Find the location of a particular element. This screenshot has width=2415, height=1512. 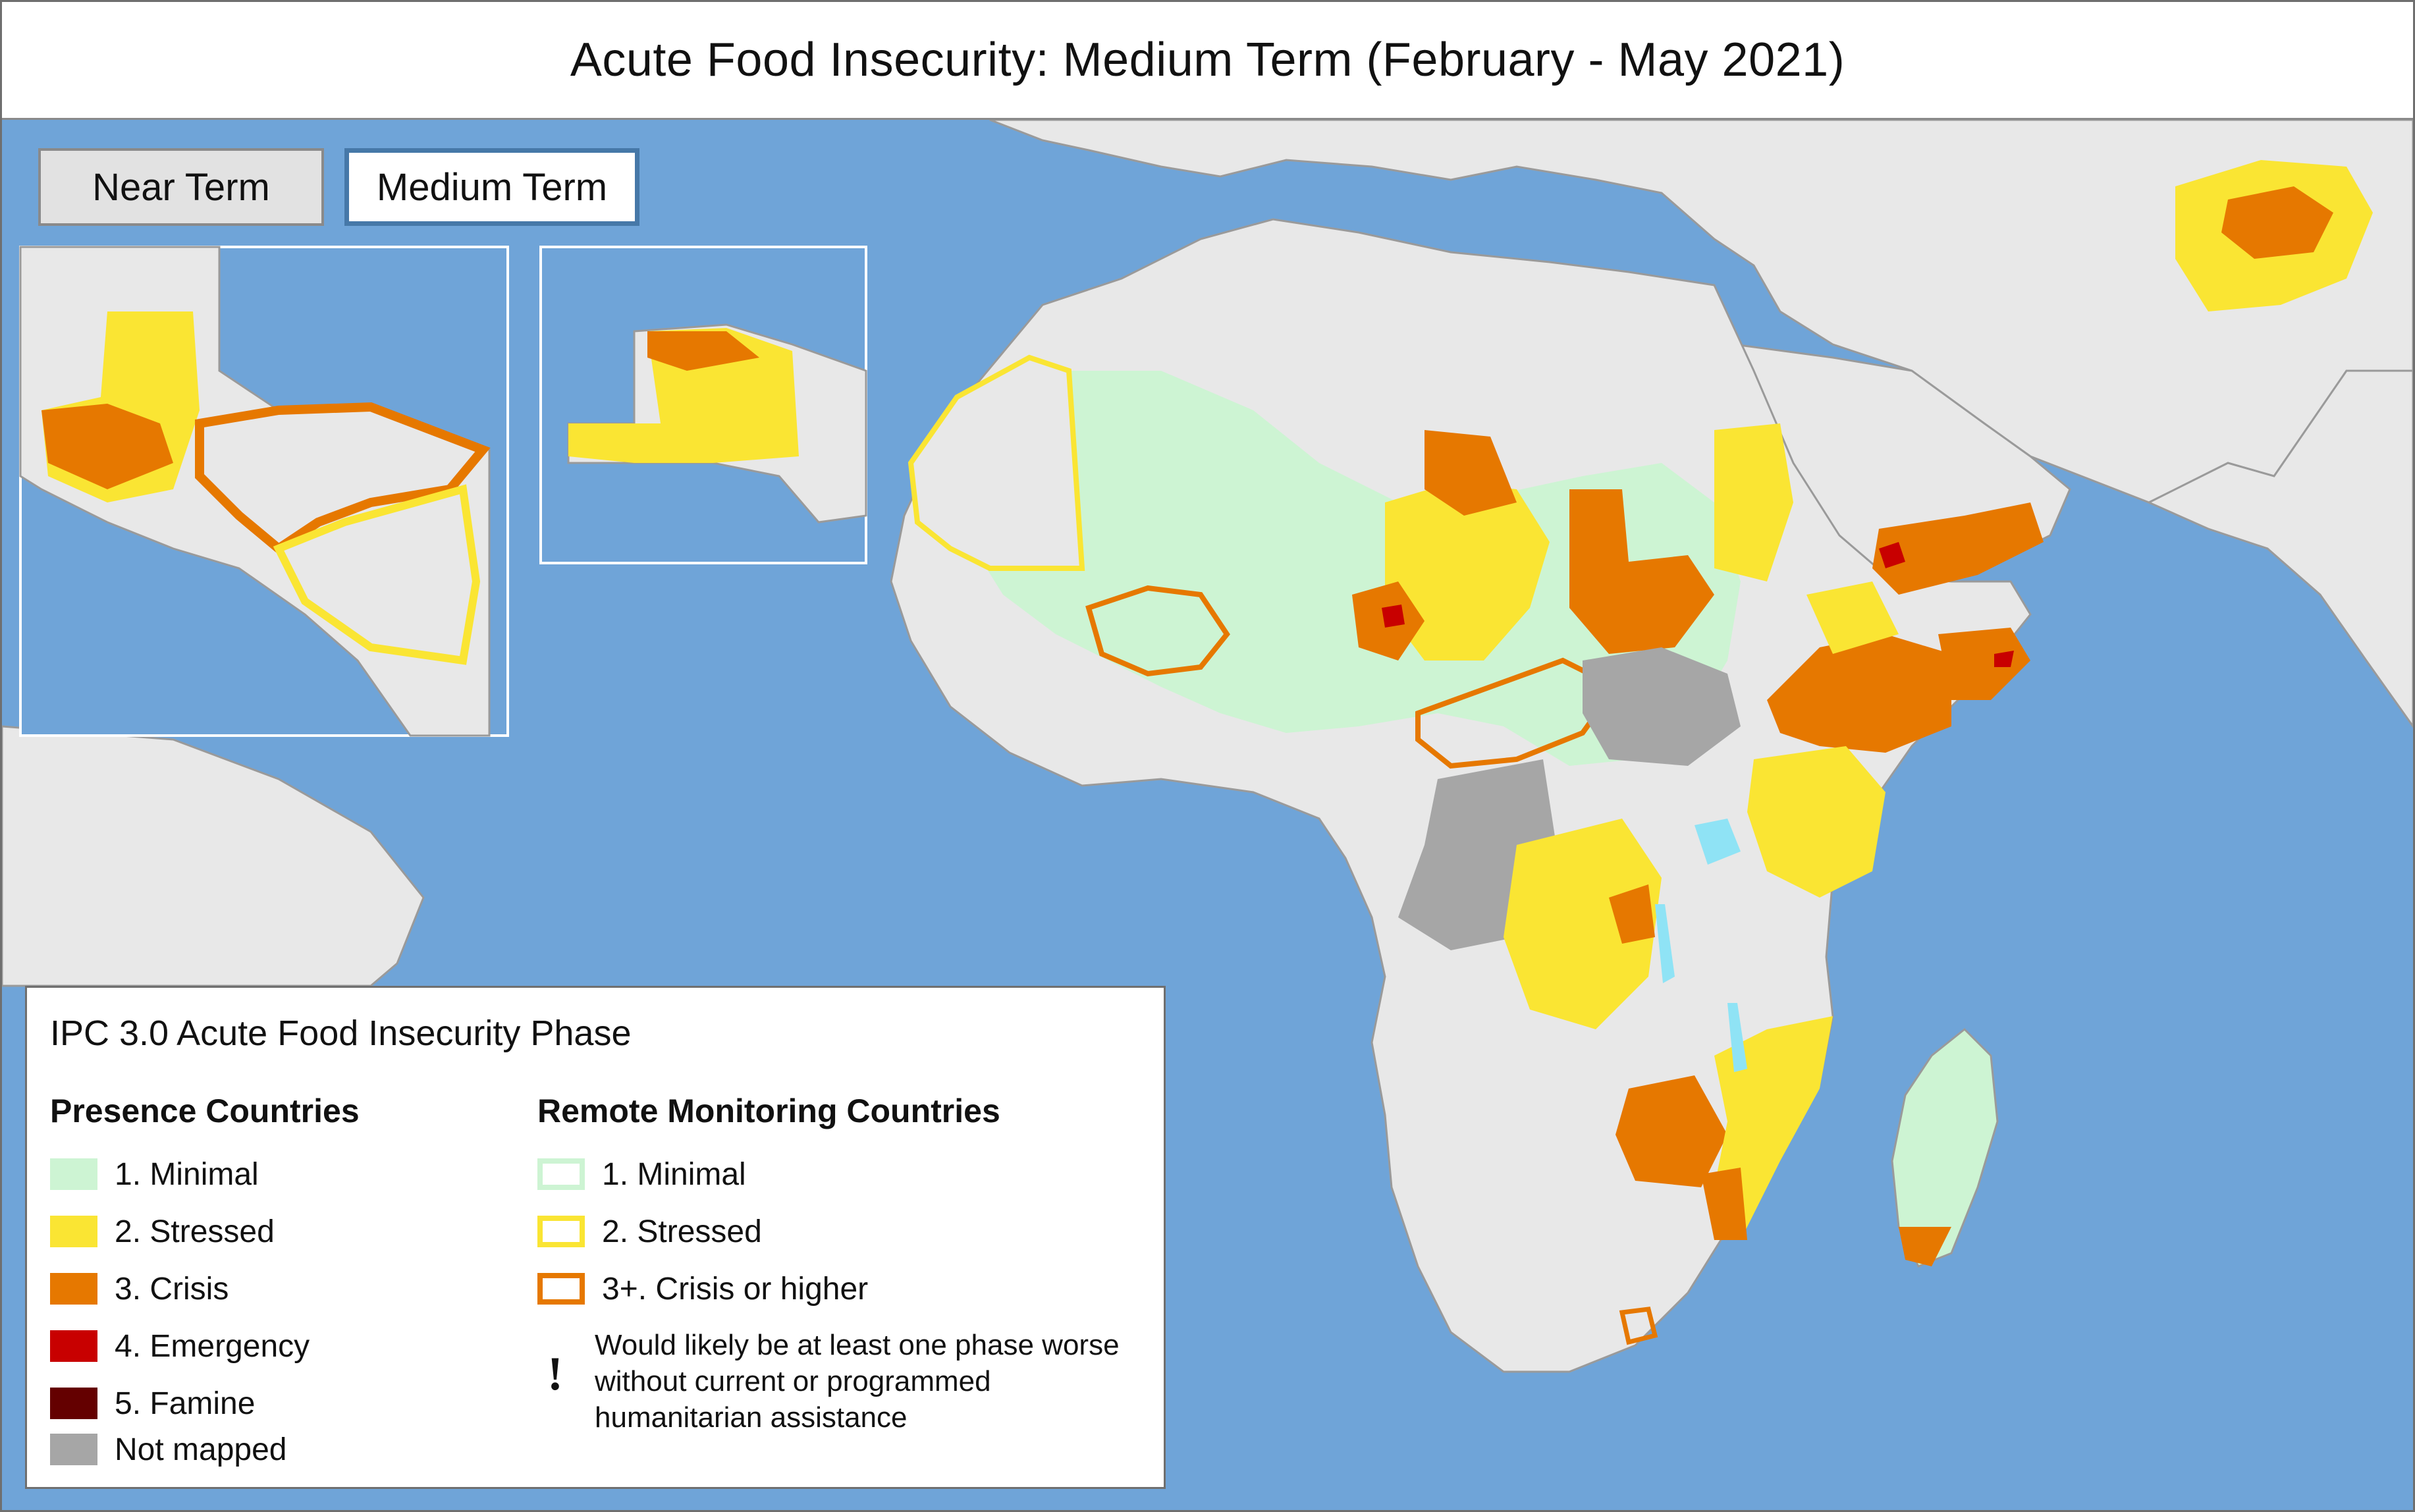

land-madagascar is located at coordinates (1945, 1147).